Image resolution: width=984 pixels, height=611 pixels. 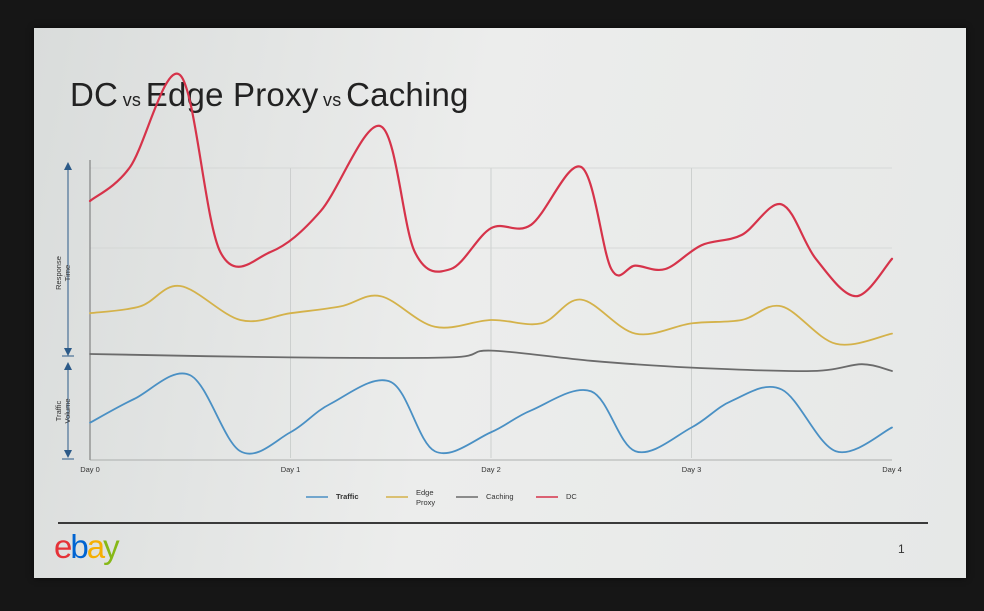 What do you see at coordinates (63, 546) in the screenshot?
I see `logo-letter-e: e` at bounding box center [63, 546].